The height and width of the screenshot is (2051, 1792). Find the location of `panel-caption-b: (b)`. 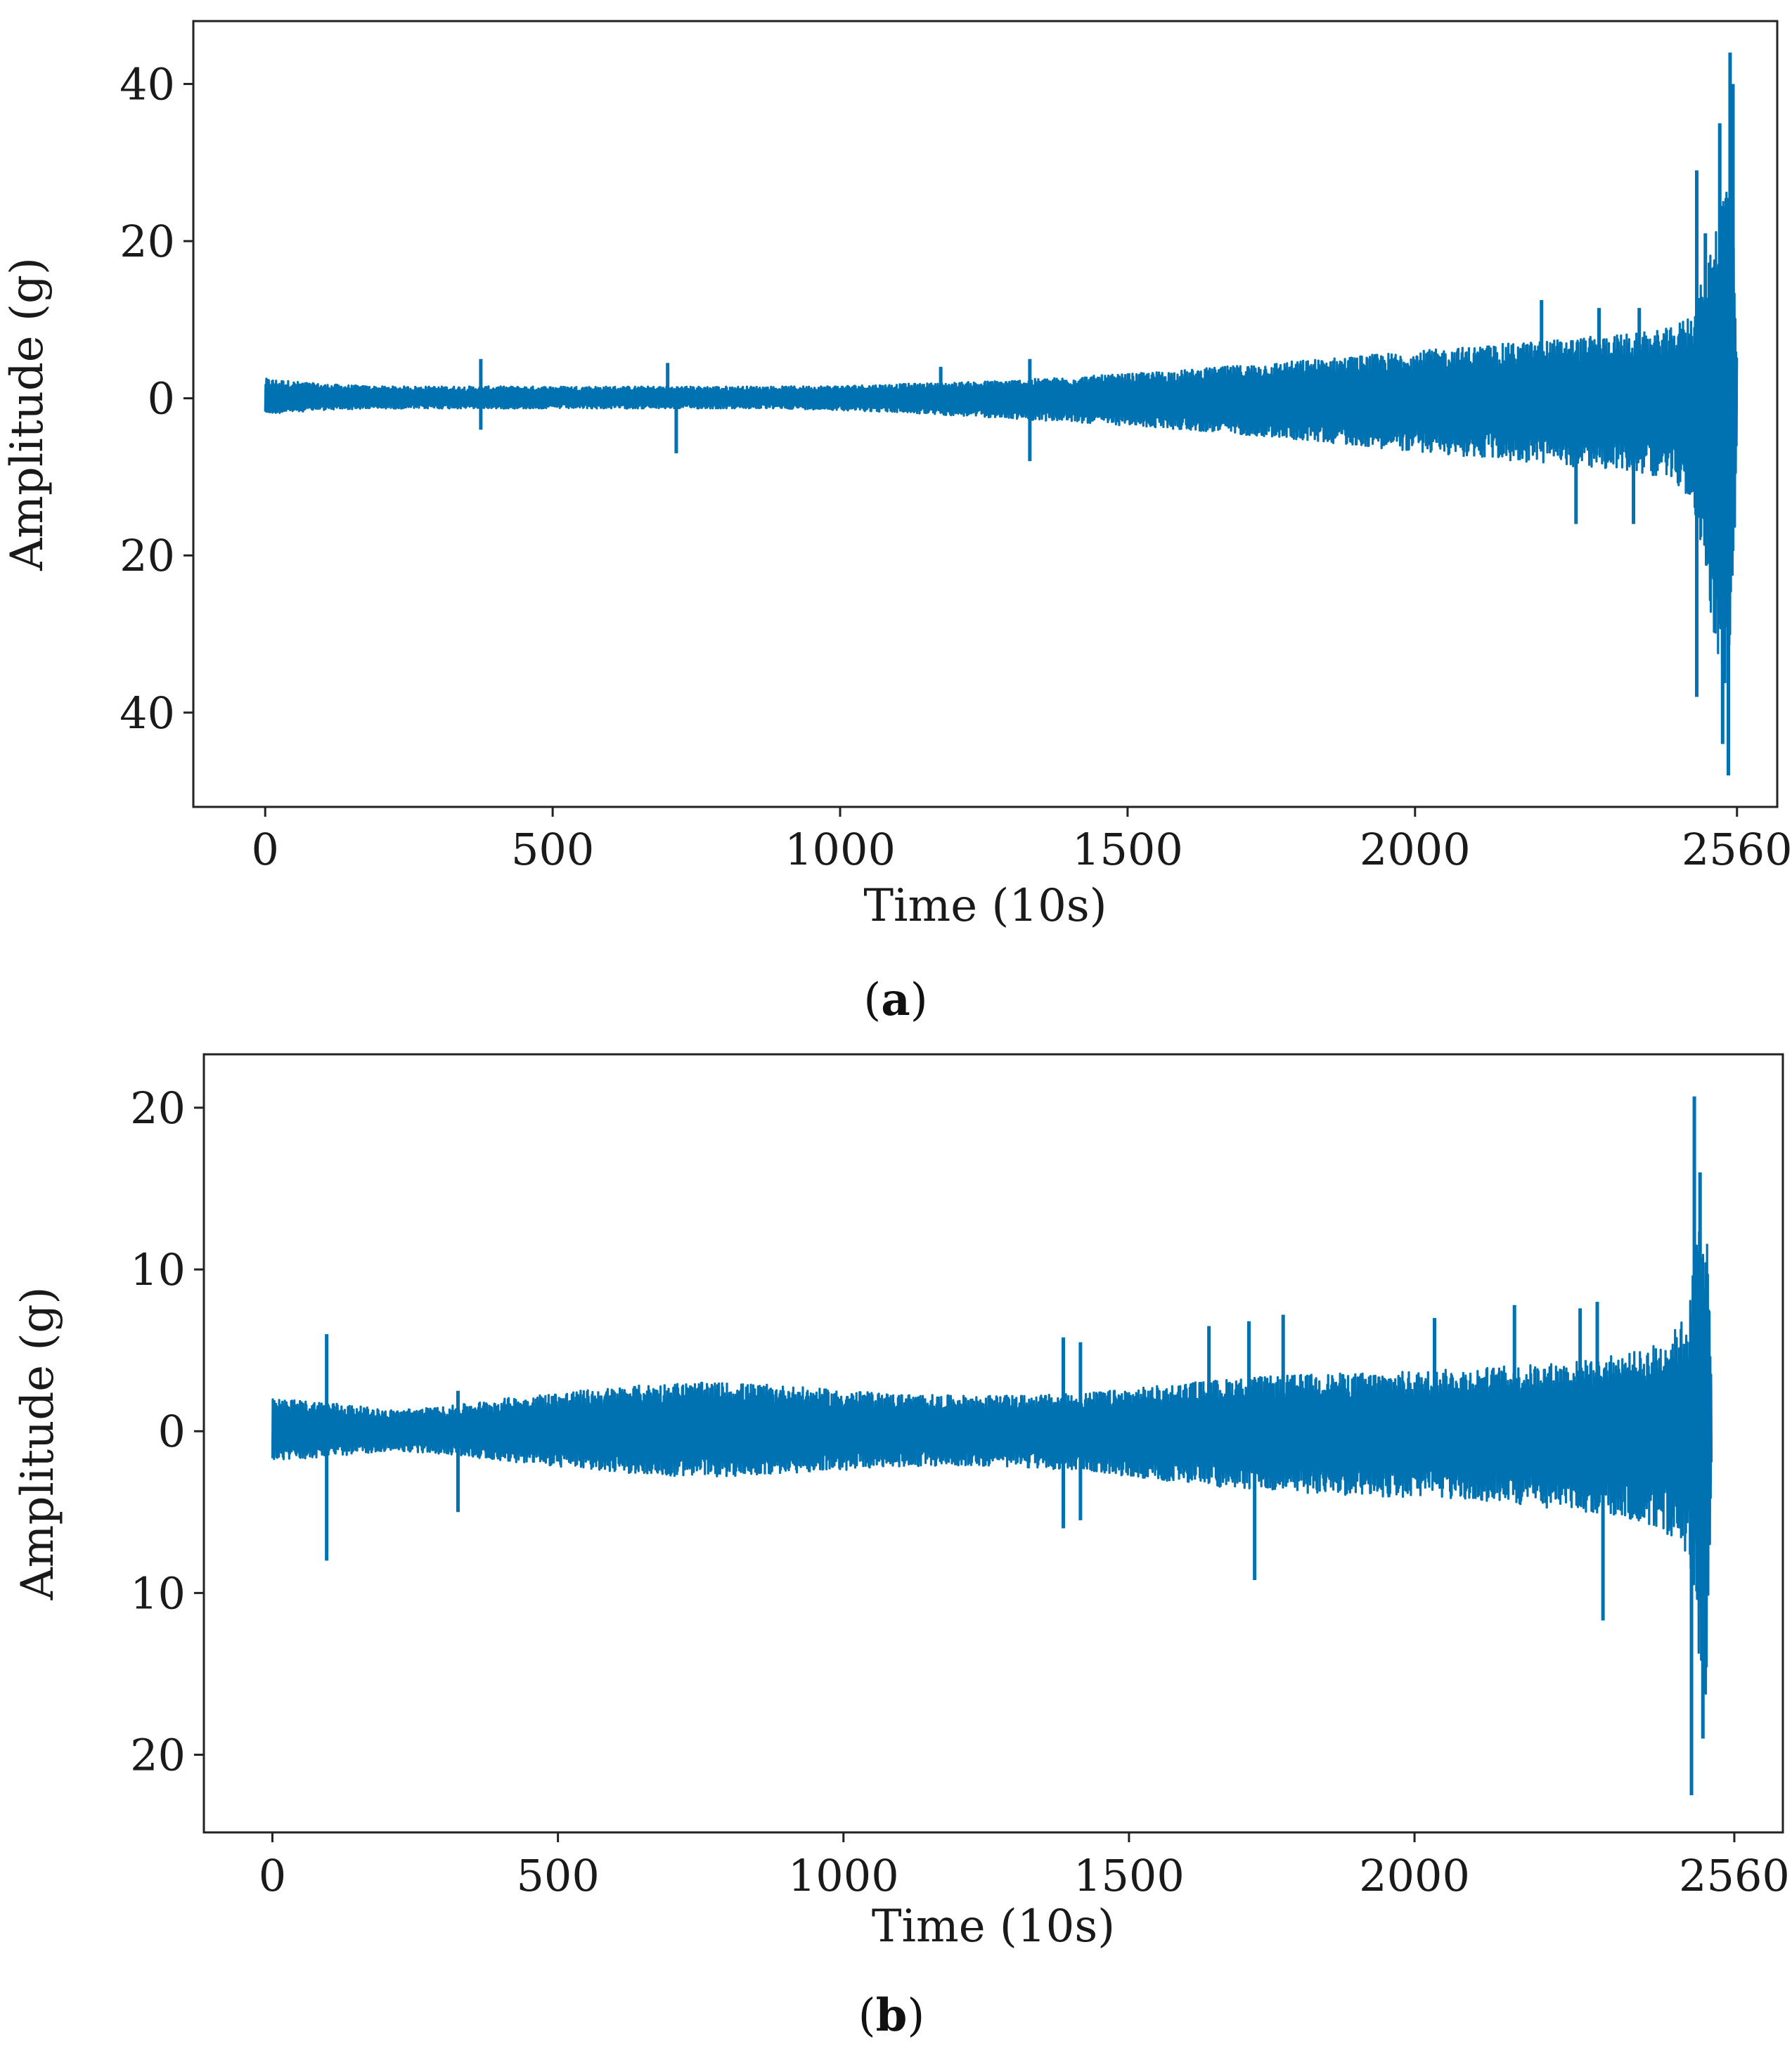

panel-caption-b: (b) is located at coordinates (892, 2016).